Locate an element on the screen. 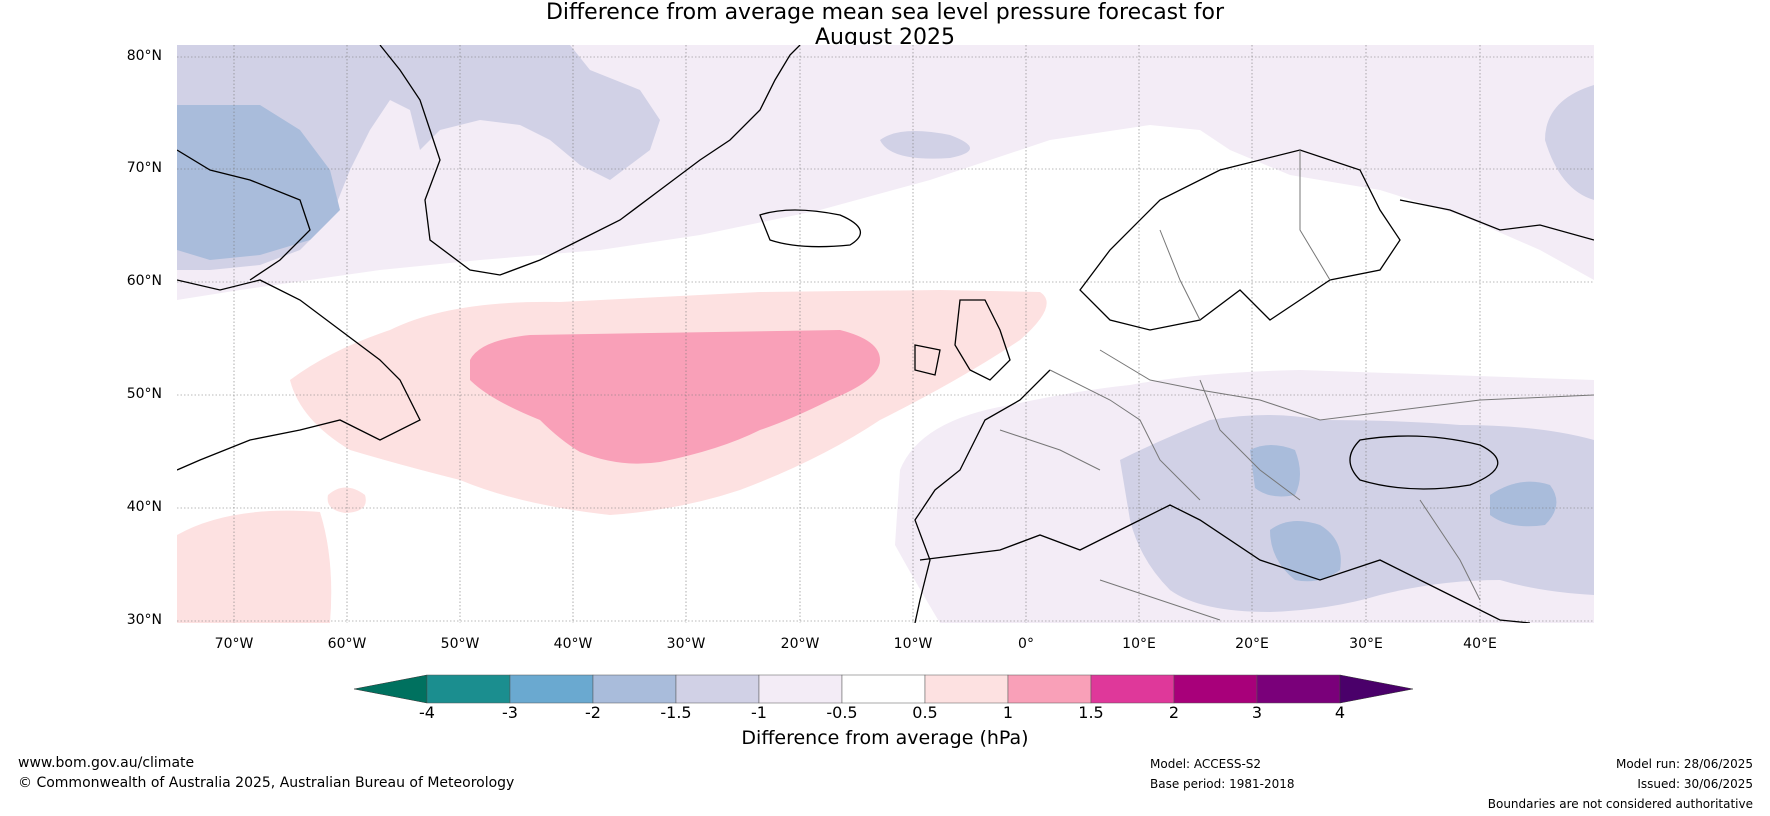 The height and width of the screenshot is (816, 1770). footer-model: Model: ACCESS-S2 is located at coordinates (1206, 764).